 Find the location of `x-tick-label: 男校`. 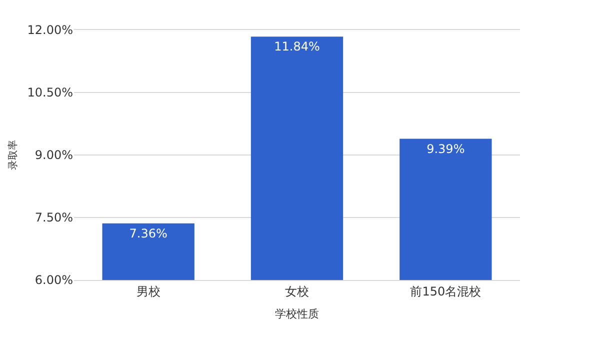

x-tick-label: 男校 is located at coordinates (148, 291).